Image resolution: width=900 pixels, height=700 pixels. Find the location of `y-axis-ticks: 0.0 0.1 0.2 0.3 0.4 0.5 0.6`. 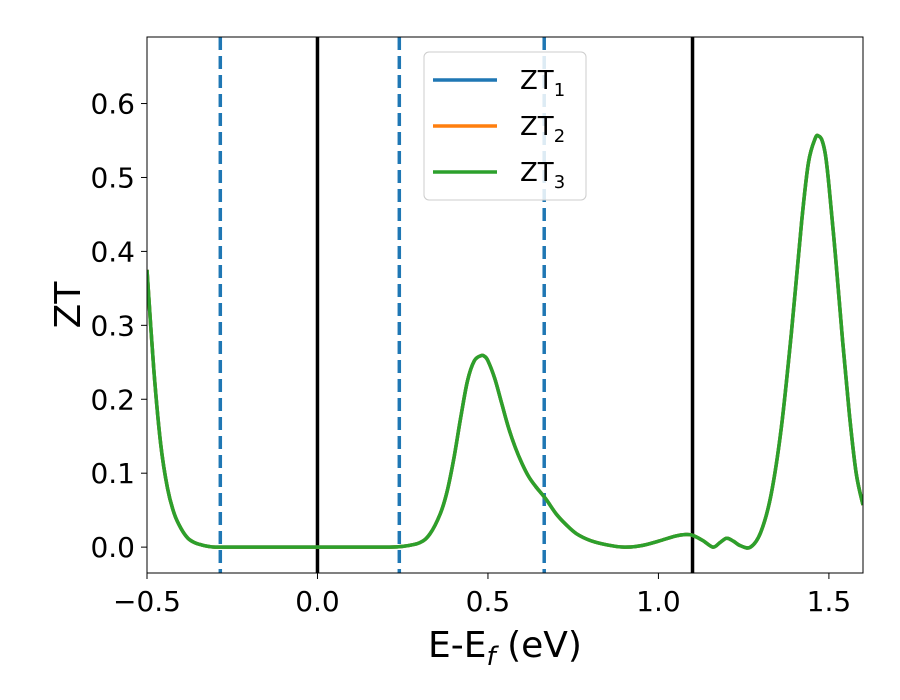

y-axis-ticks: 0.0 0.1 0.2 0.3 0.4 0.5 0.6 is located at coordinates (118, 326).